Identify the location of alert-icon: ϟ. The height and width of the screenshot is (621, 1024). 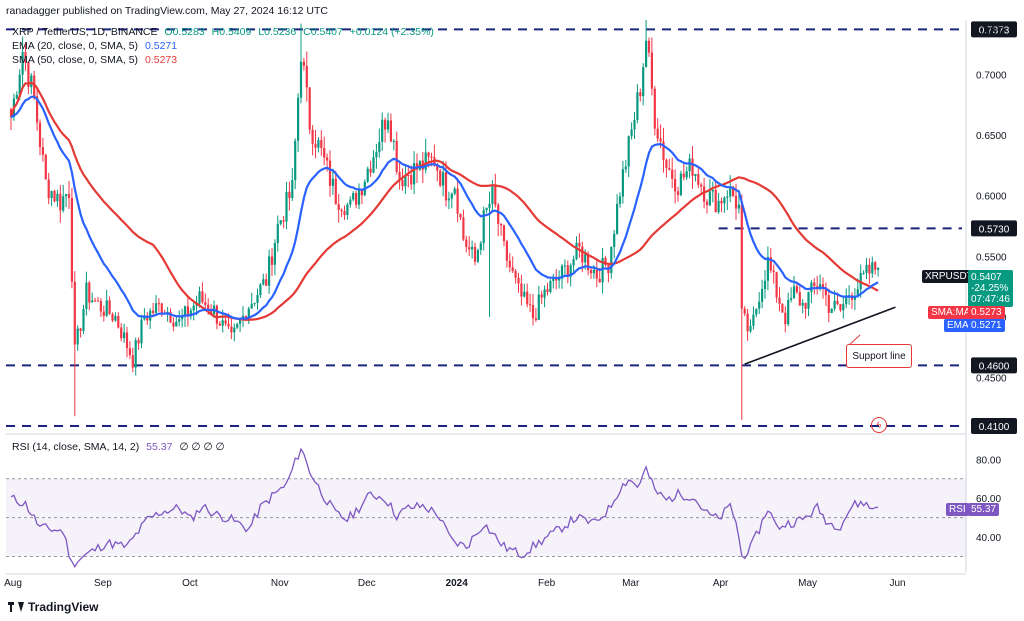
(879, 425).